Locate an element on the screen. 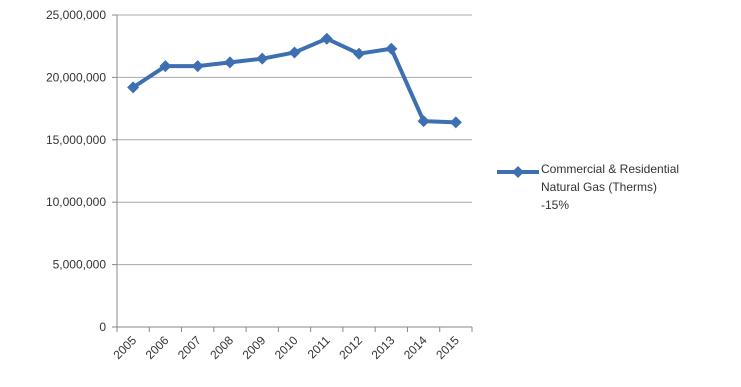  x-tick-label: 2009 is located at coordinates (254, 347).